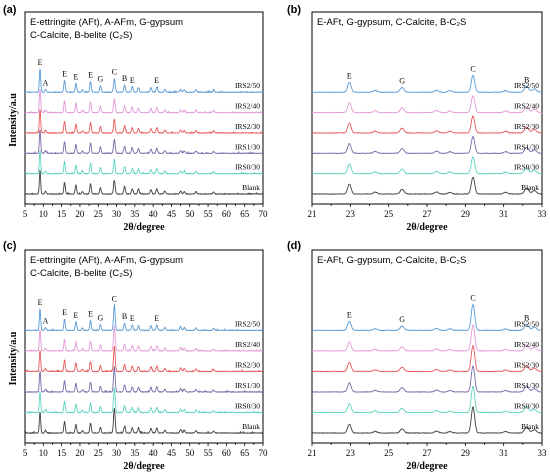 Image resolution: width=550 pixels, height=476 pixels. Describe the element at coordinates (106, 260) in the screenshot. I see `legend-line: E-ettringite (AFt), A-AFm, G-gypsum` at that location.